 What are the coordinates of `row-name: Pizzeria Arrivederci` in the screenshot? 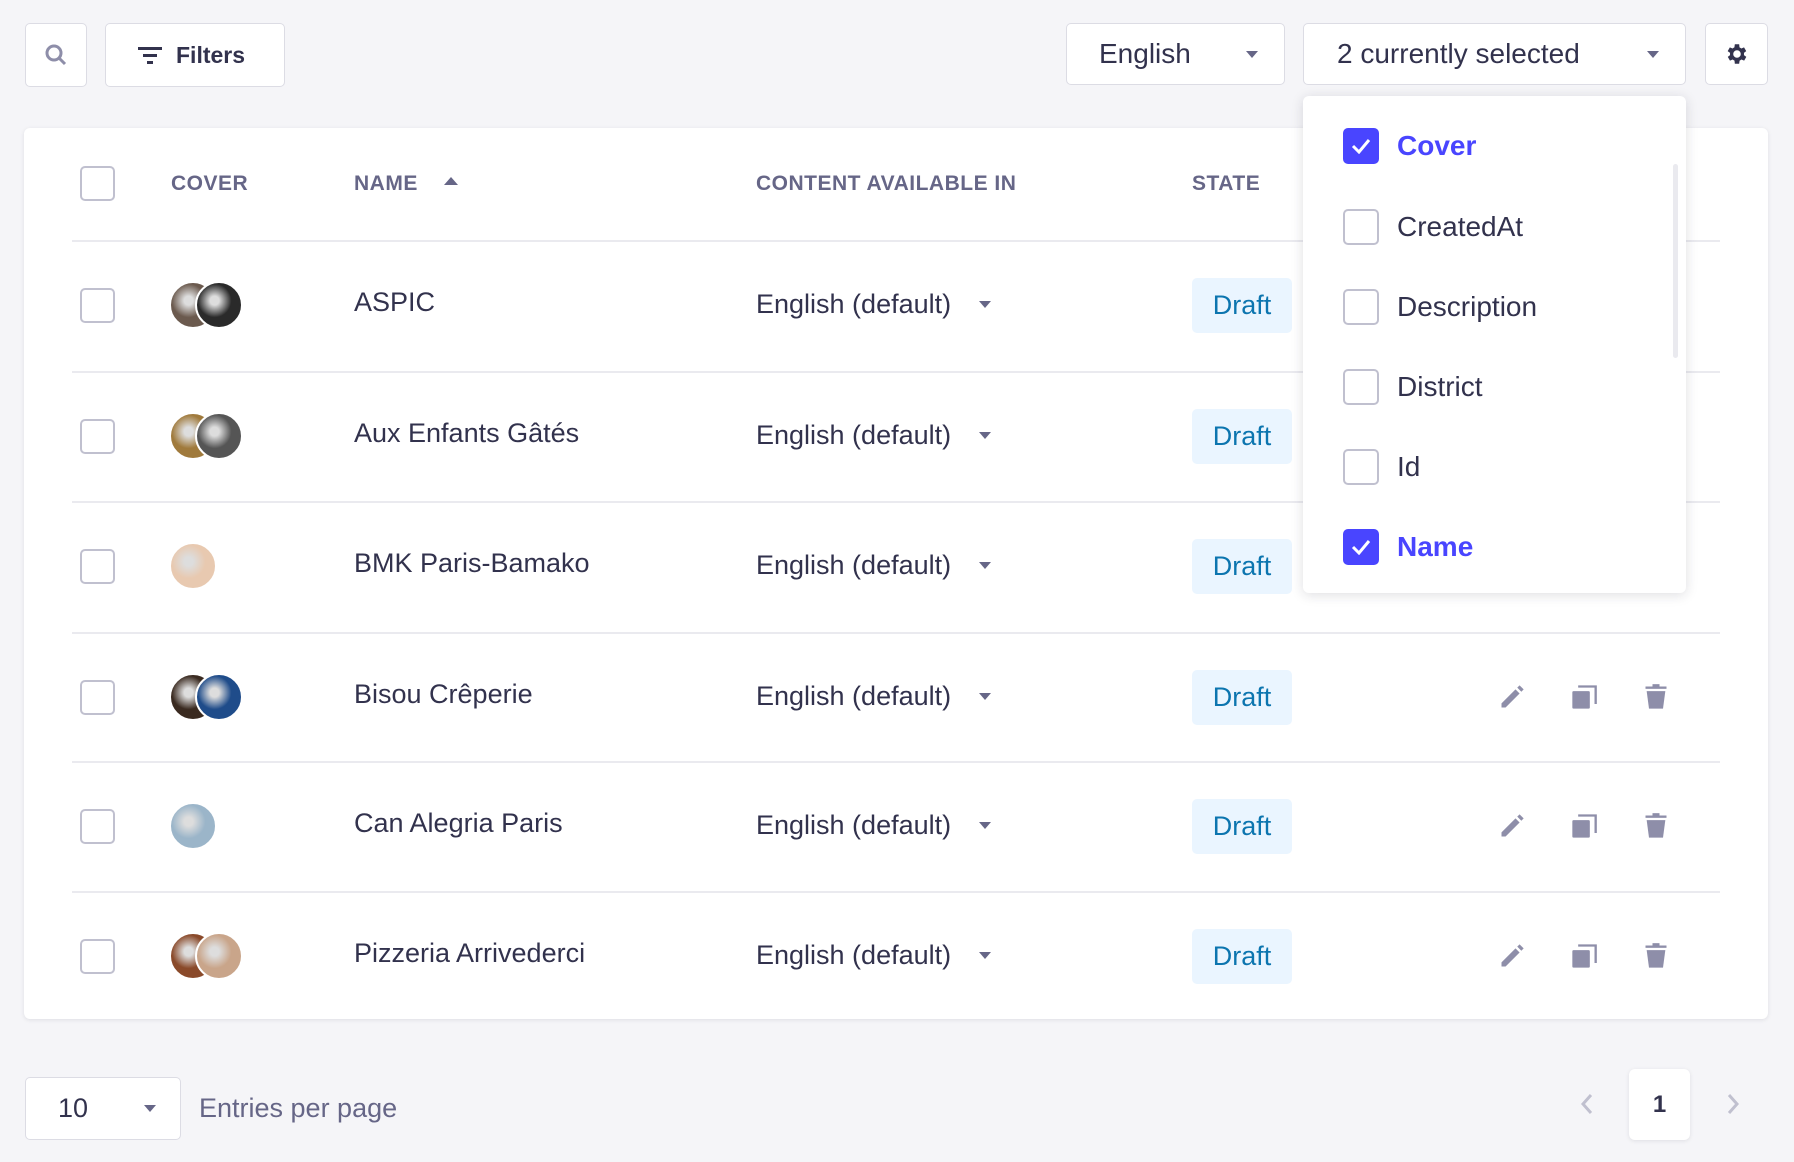 It's located at (470, 953).